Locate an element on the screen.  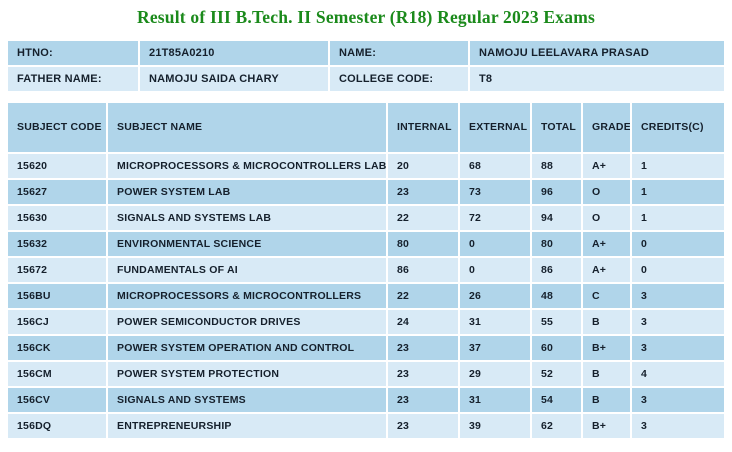
table-row-cell: 26 is located at coordinates (495, 296).